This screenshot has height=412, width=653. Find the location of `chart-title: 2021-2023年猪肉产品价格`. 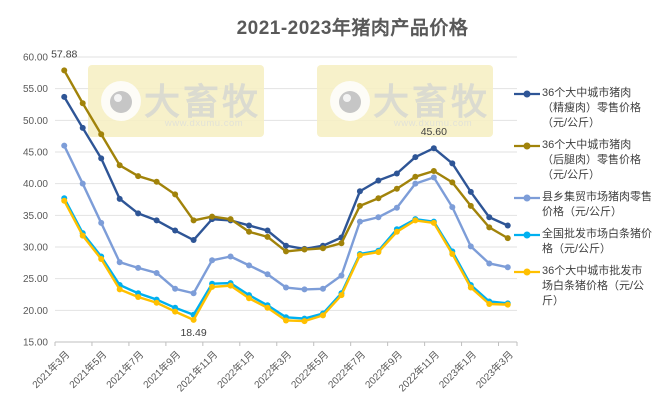

chart-title: 2021-2023年猪肉产品价格 is located at coordinates (352, 28).